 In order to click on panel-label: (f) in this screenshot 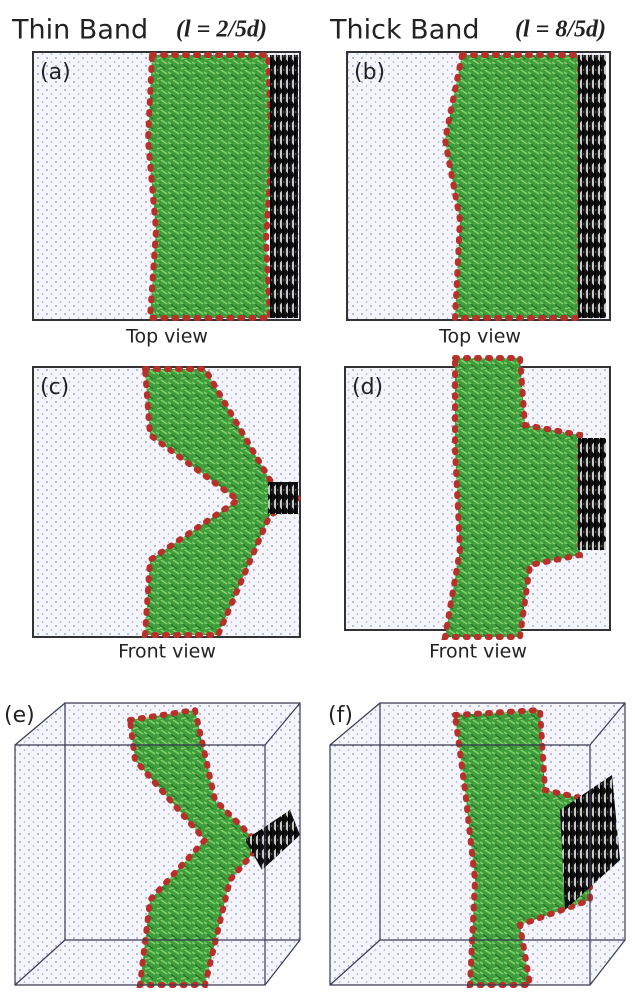, I will do `click(340, 715)`.